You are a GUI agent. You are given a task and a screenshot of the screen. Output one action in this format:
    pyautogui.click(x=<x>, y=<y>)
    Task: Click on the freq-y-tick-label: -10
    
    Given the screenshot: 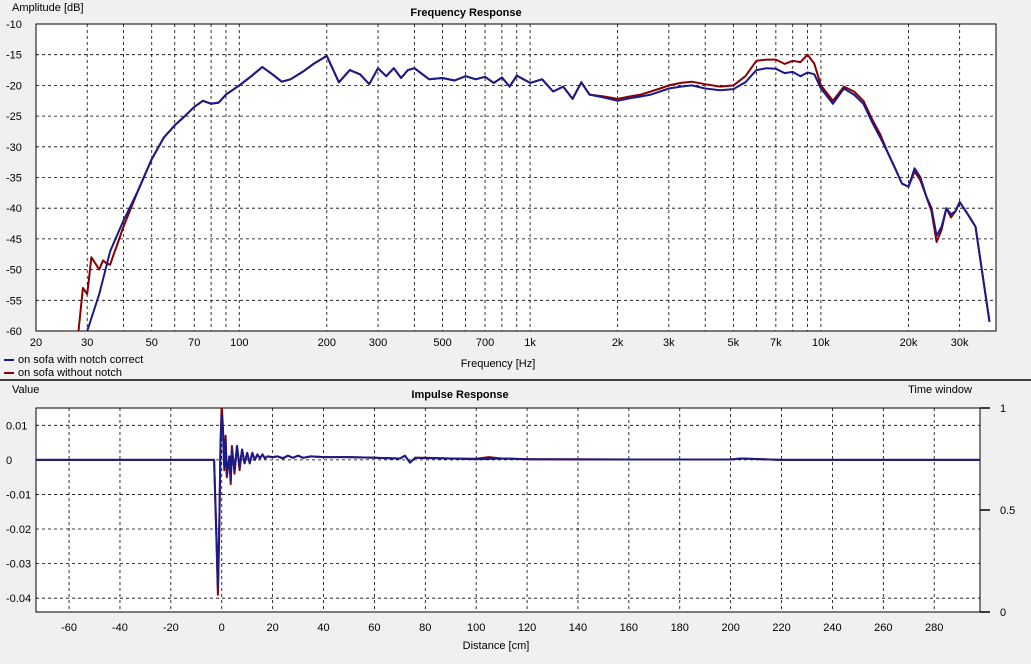 What is the action you would take?
    pyautogui.click(x=14, y=25)
    